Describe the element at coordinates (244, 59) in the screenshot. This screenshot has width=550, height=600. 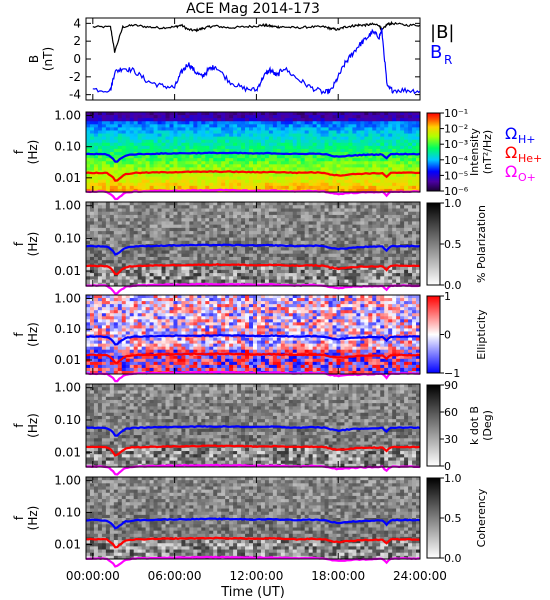
I see `bfield-y-ticks: 420-2-4` at that location.